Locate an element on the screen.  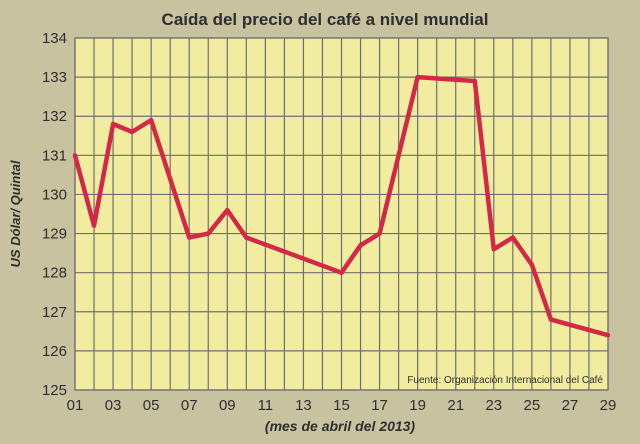
y-axis-ticks: 125 126 127 128 129 130 131 132 133 134 is located at coordinates (54, 214).